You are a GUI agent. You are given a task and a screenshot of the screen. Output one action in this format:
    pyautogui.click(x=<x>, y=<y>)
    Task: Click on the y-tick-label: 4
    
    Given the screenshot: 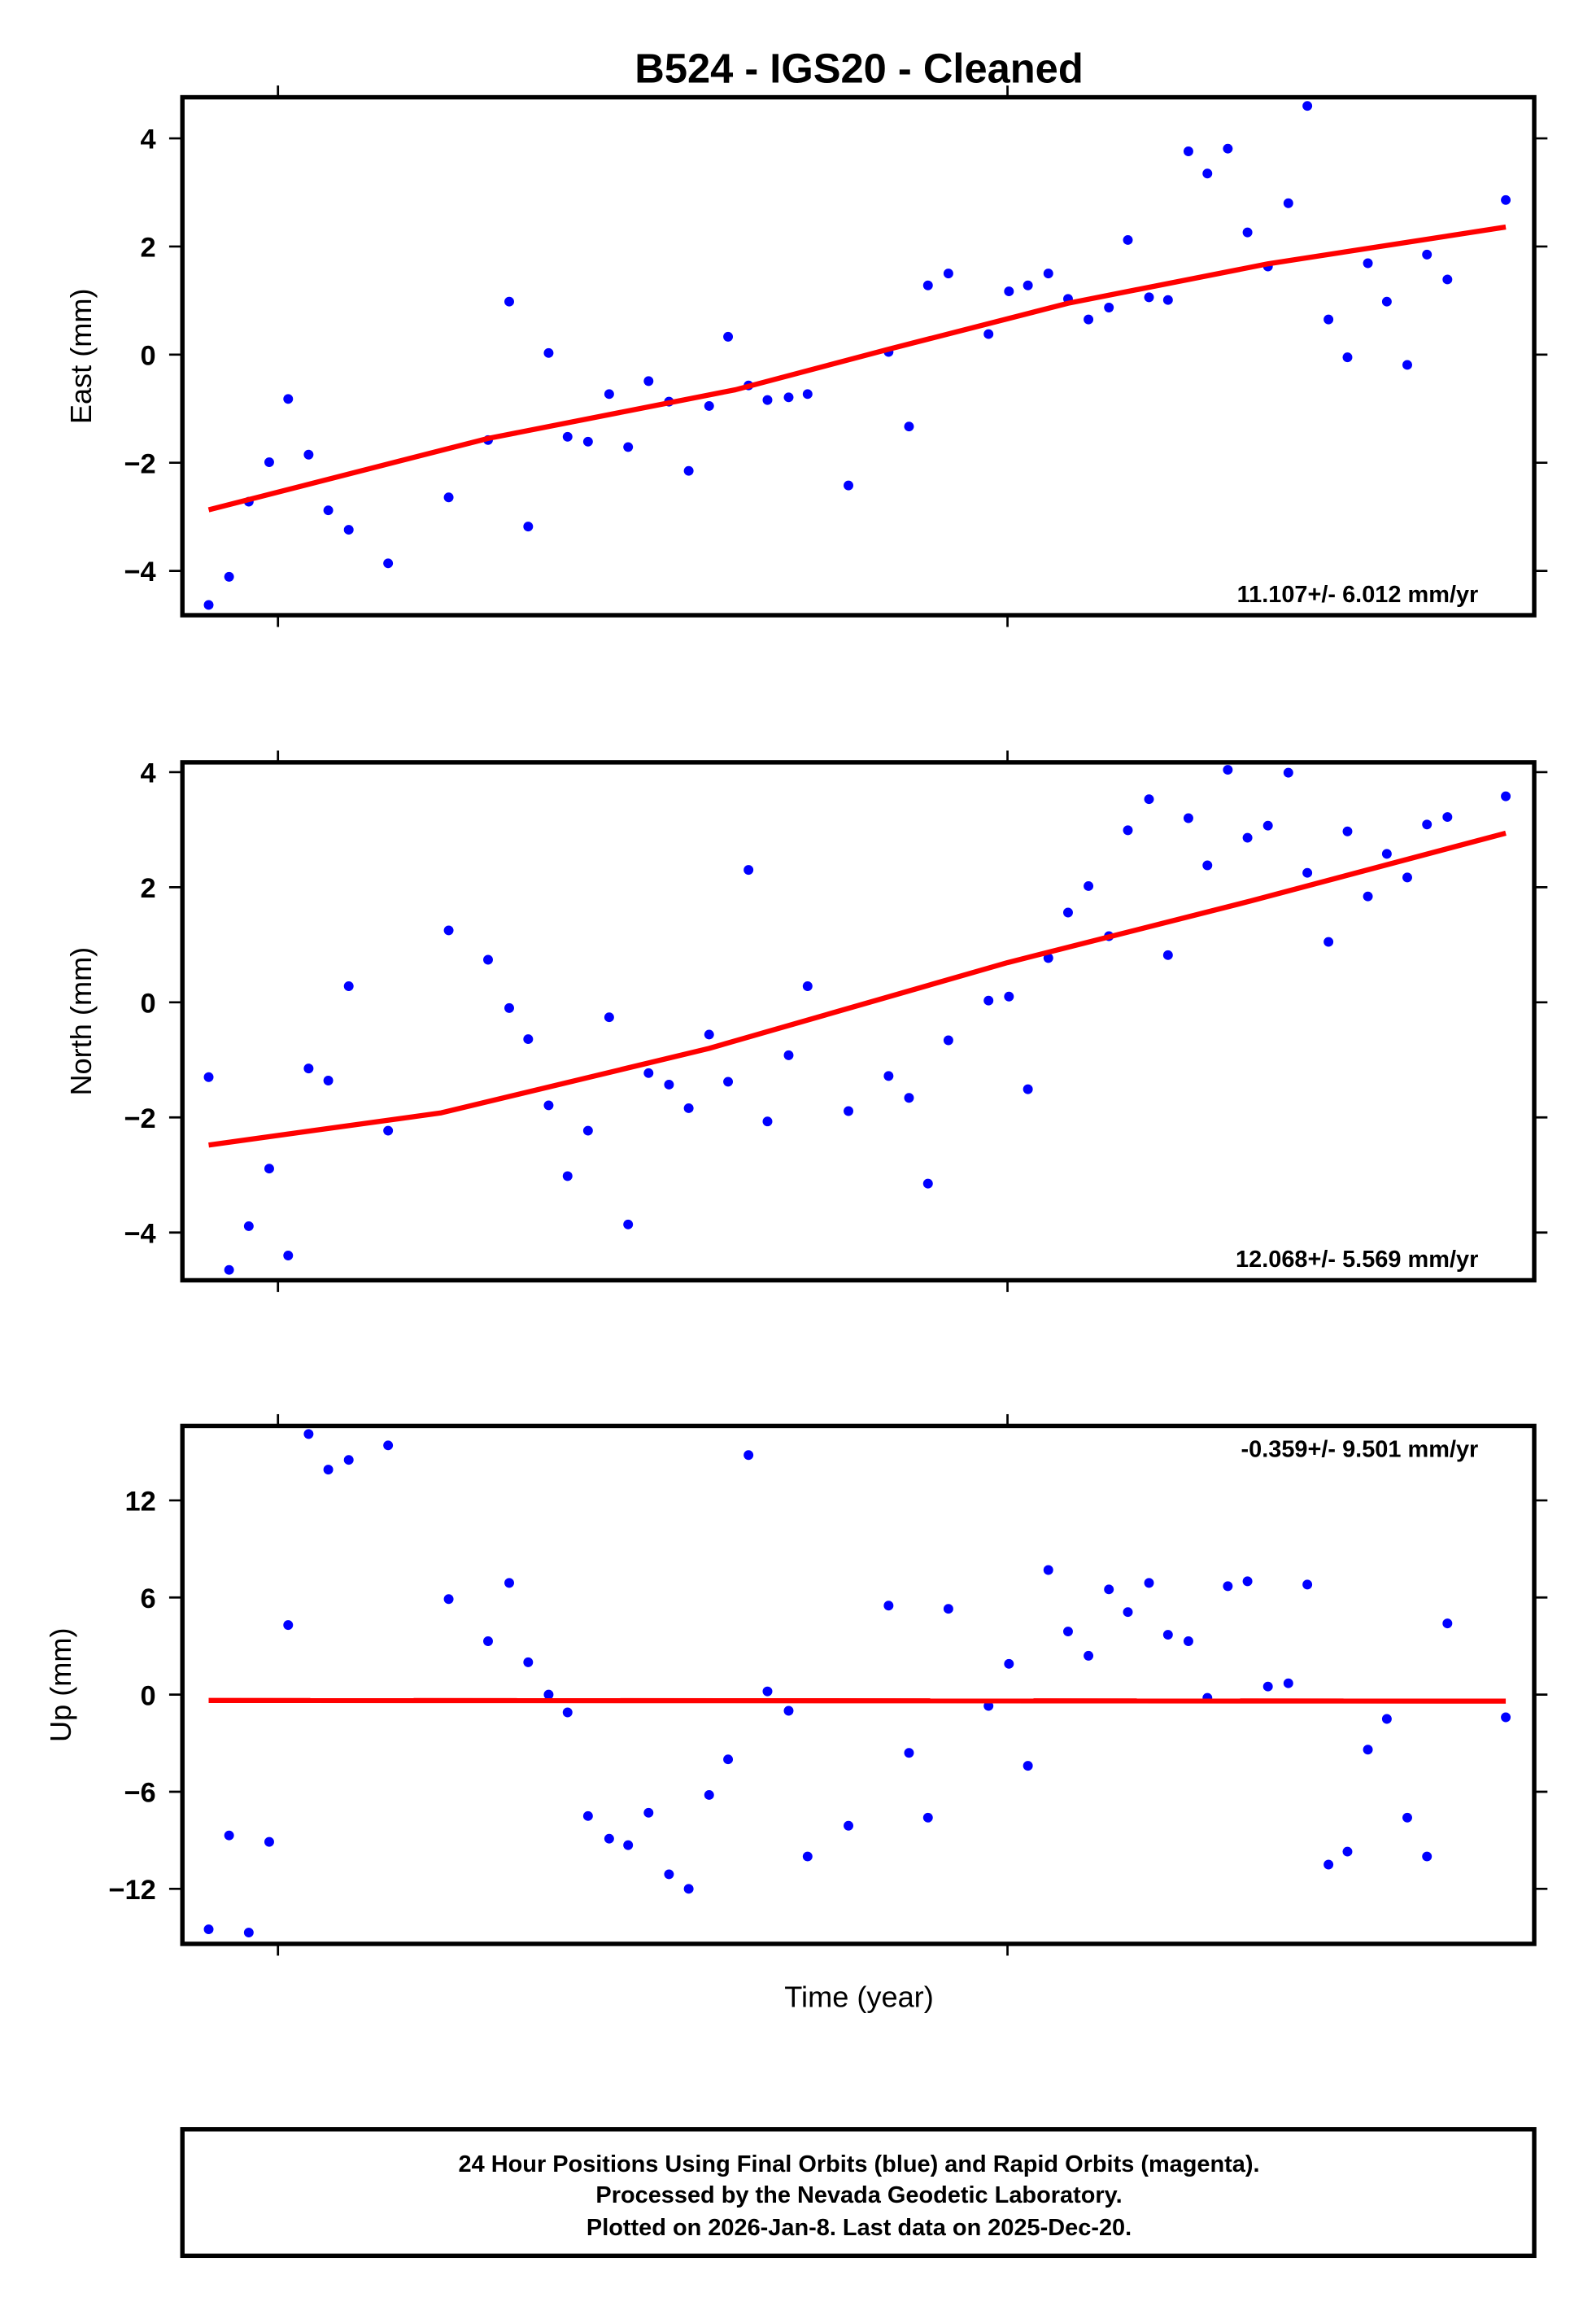 What is the action you would take?
    pyautogui.click(x=148, y=139)
    